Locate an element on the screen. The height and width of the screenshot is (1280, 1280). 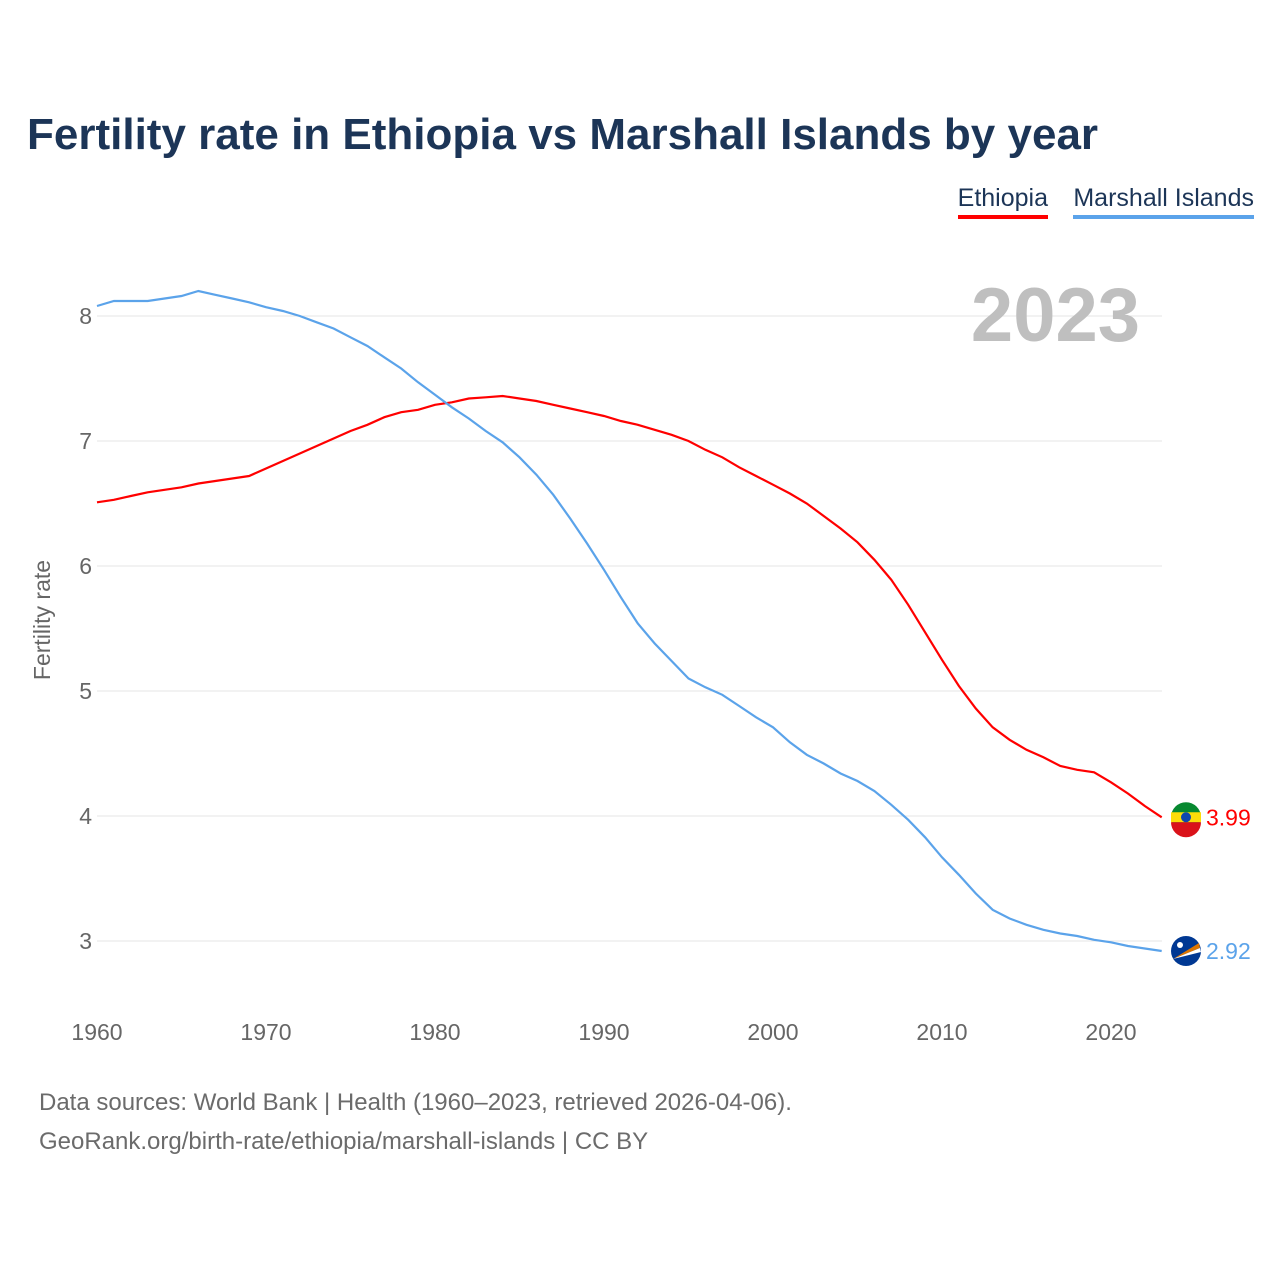
x-tick-label: 2020 is located at coordinates (1110, 1032).